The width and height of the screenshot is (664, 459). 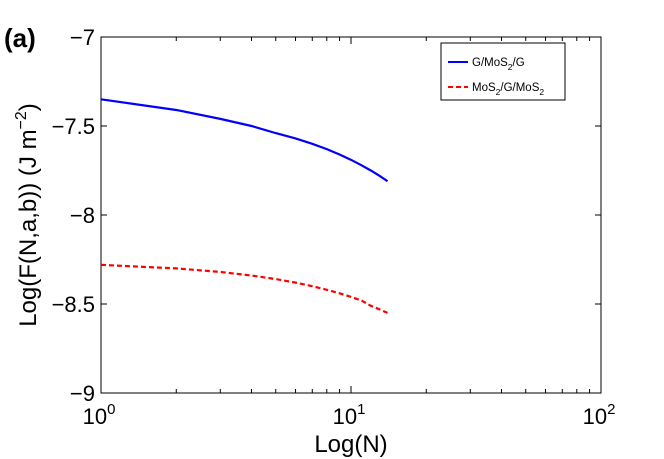 I want to click on legend-label-g-mos2-g: G/MoS2/G, so click(x=498, y=64).